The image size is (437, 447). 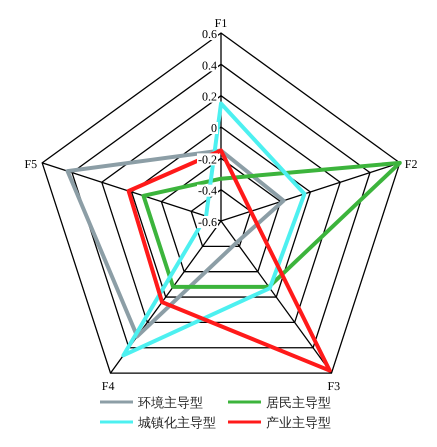 What do you see at coordinates (334, 386) in the screenshot?
I see `spoke-label: F3` at bounding box center [334, 386].